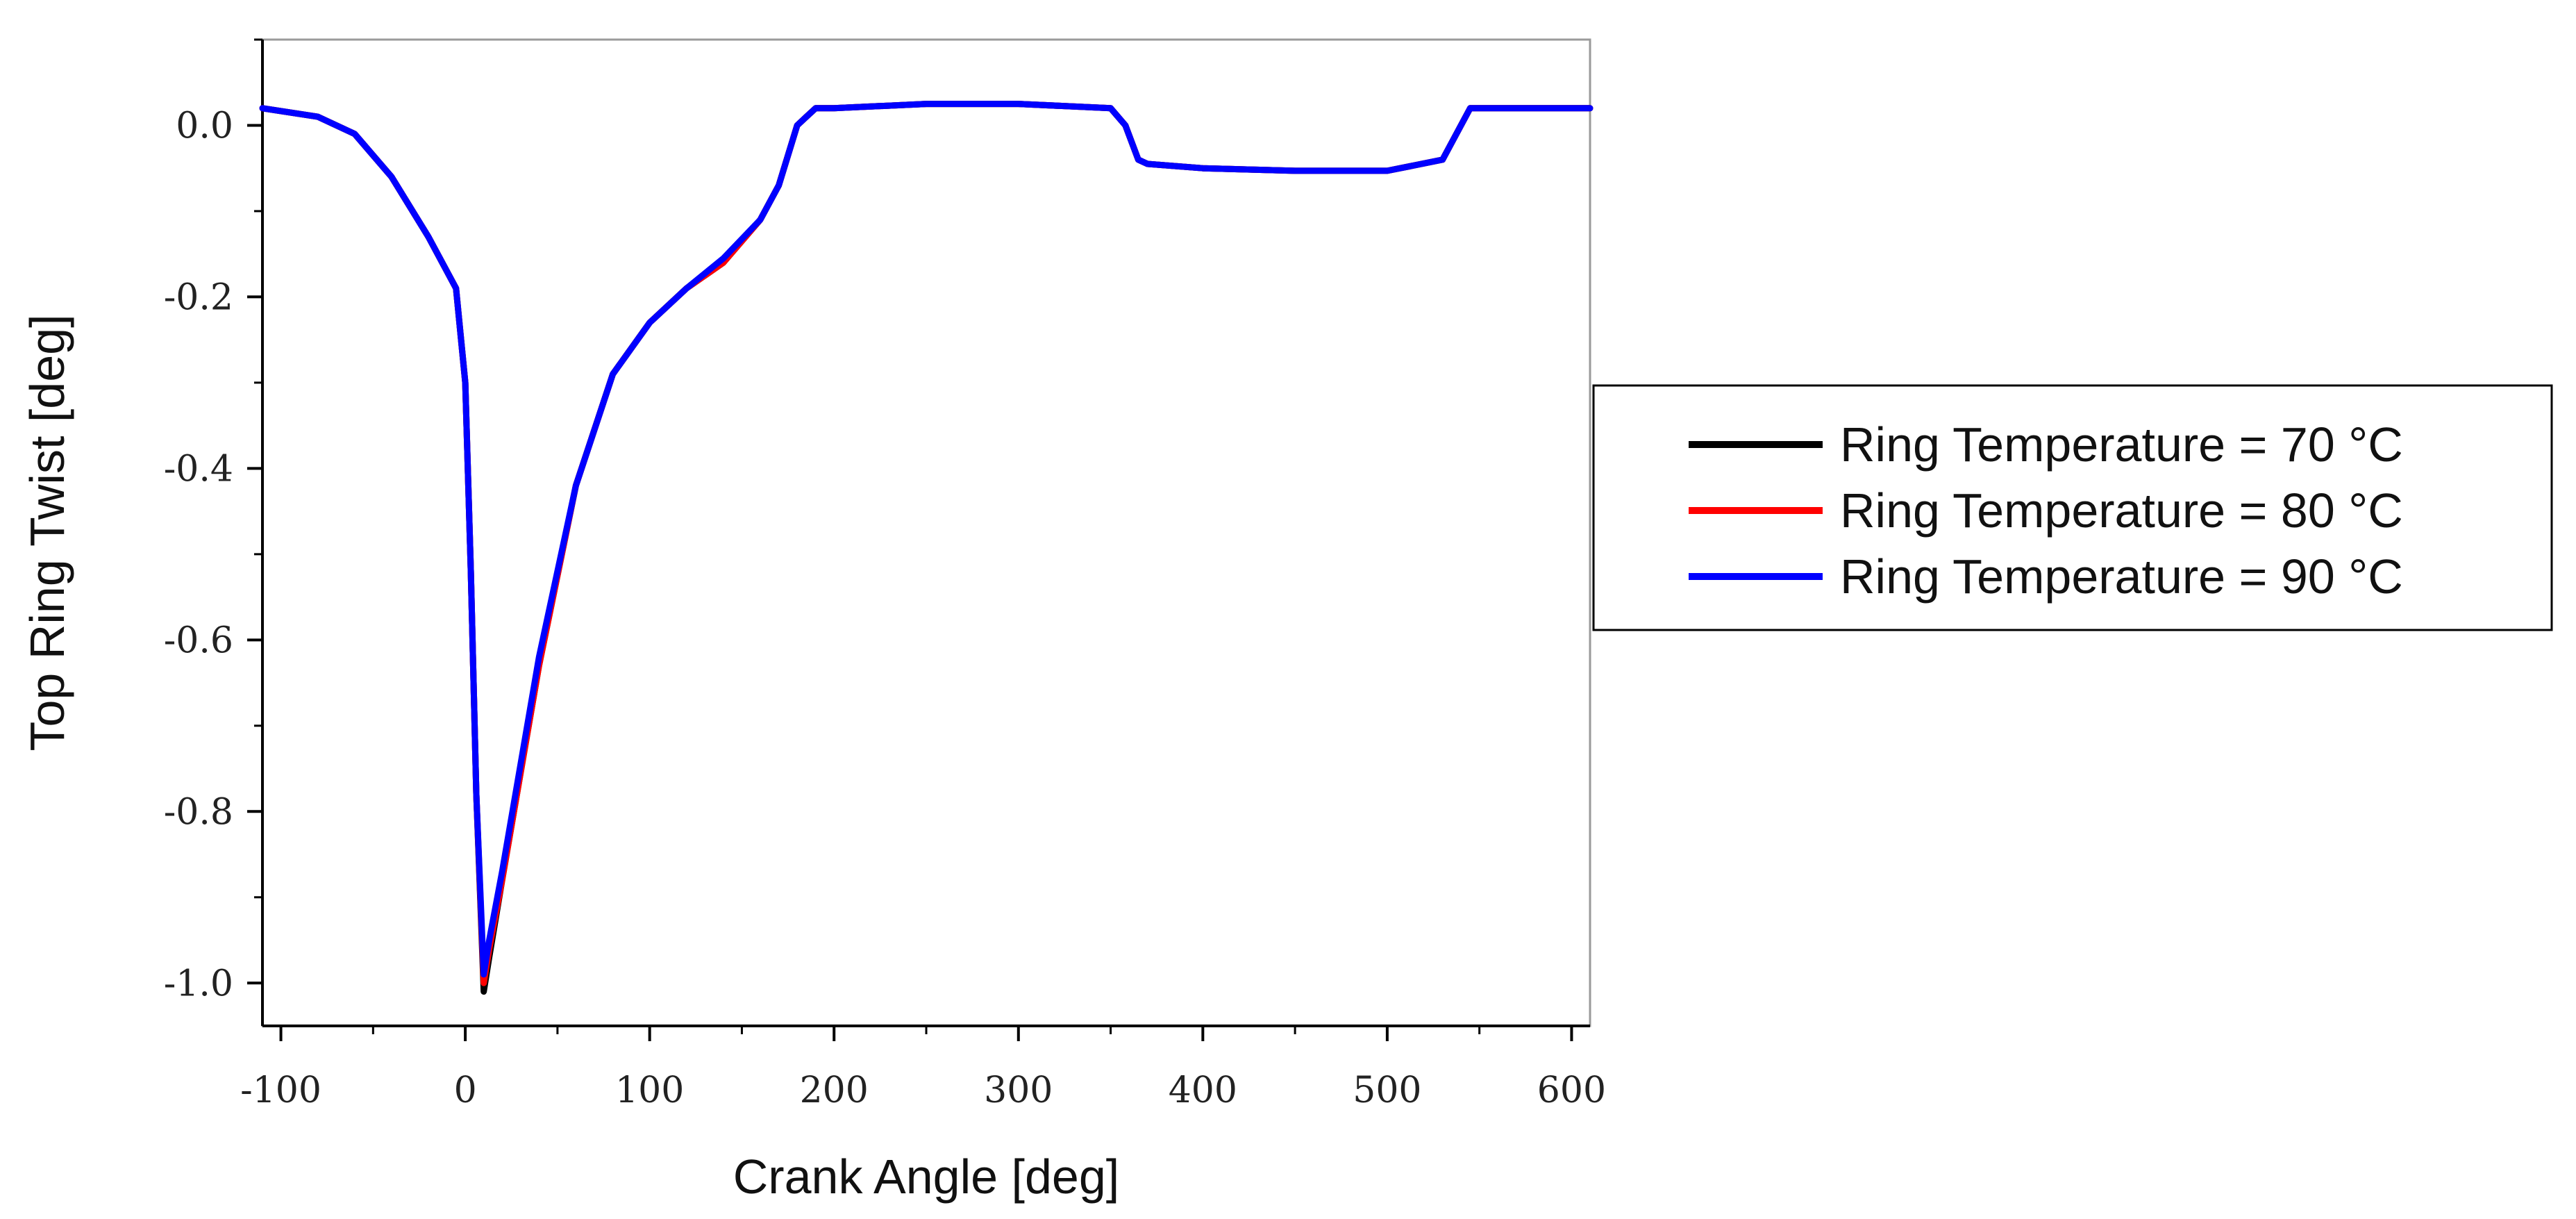  What do you see at coordinates (198, 297) in the screenshot?
I see `y-tick-label: -0.2` at bounding box center [198, 297].